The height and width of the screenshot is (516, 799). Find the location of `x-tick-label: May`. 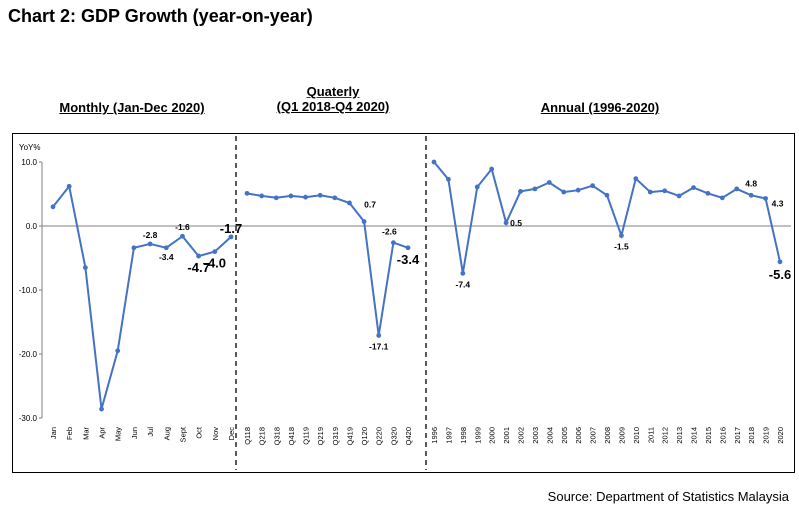

x-tick-label: May is located at coordinates (118, 434).